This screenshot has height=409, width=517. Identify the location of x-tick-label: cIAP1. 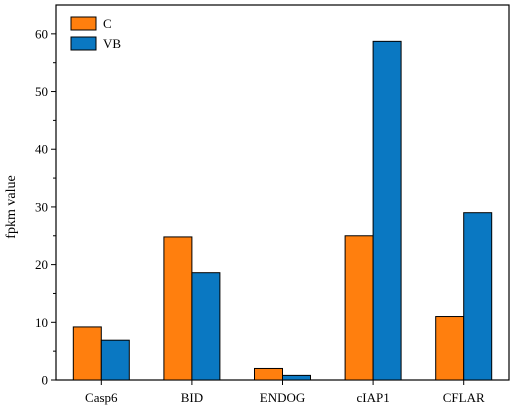
(372, 397).